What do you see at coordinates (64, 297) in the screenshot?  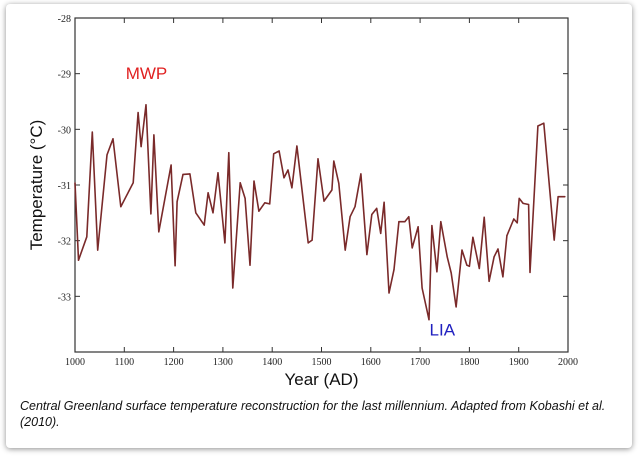 I see `y-tick-label: -33` at bounding box center [64, 297].